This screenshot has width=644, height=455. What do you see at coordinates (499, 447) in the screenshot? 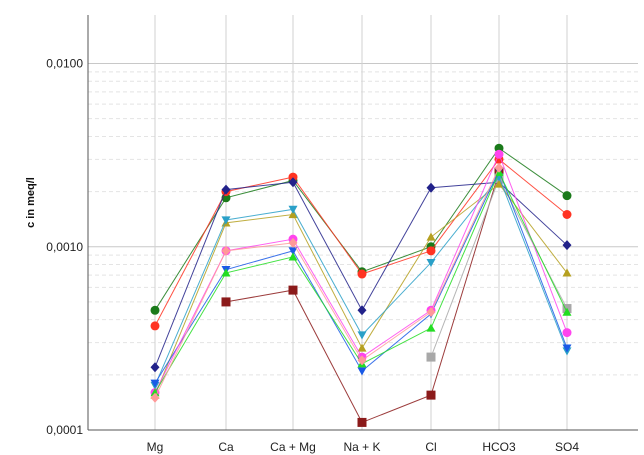
I see `x-tick-label: HCO3` at bounding box center [499, 447].